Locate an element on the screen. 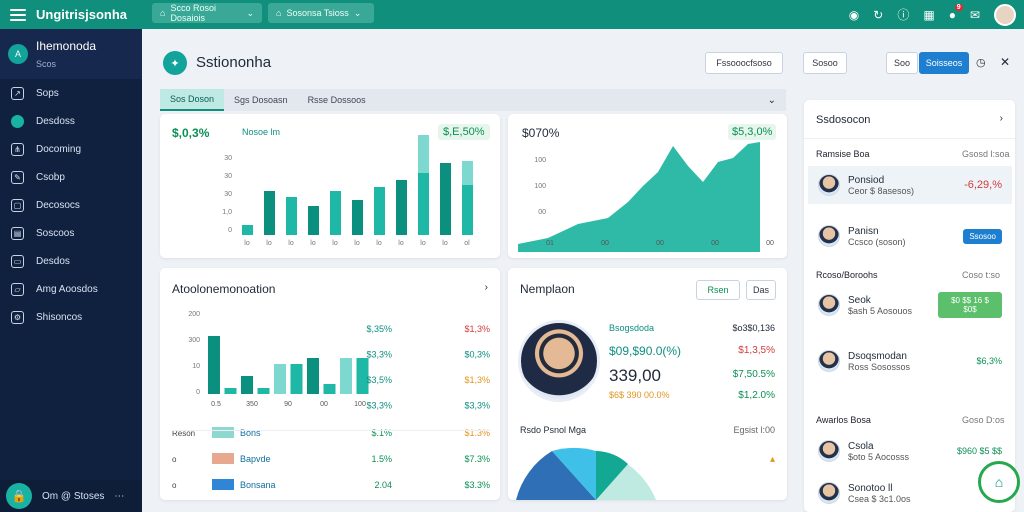  row-value-b: $1,3% is located at coordinates (477, 380).